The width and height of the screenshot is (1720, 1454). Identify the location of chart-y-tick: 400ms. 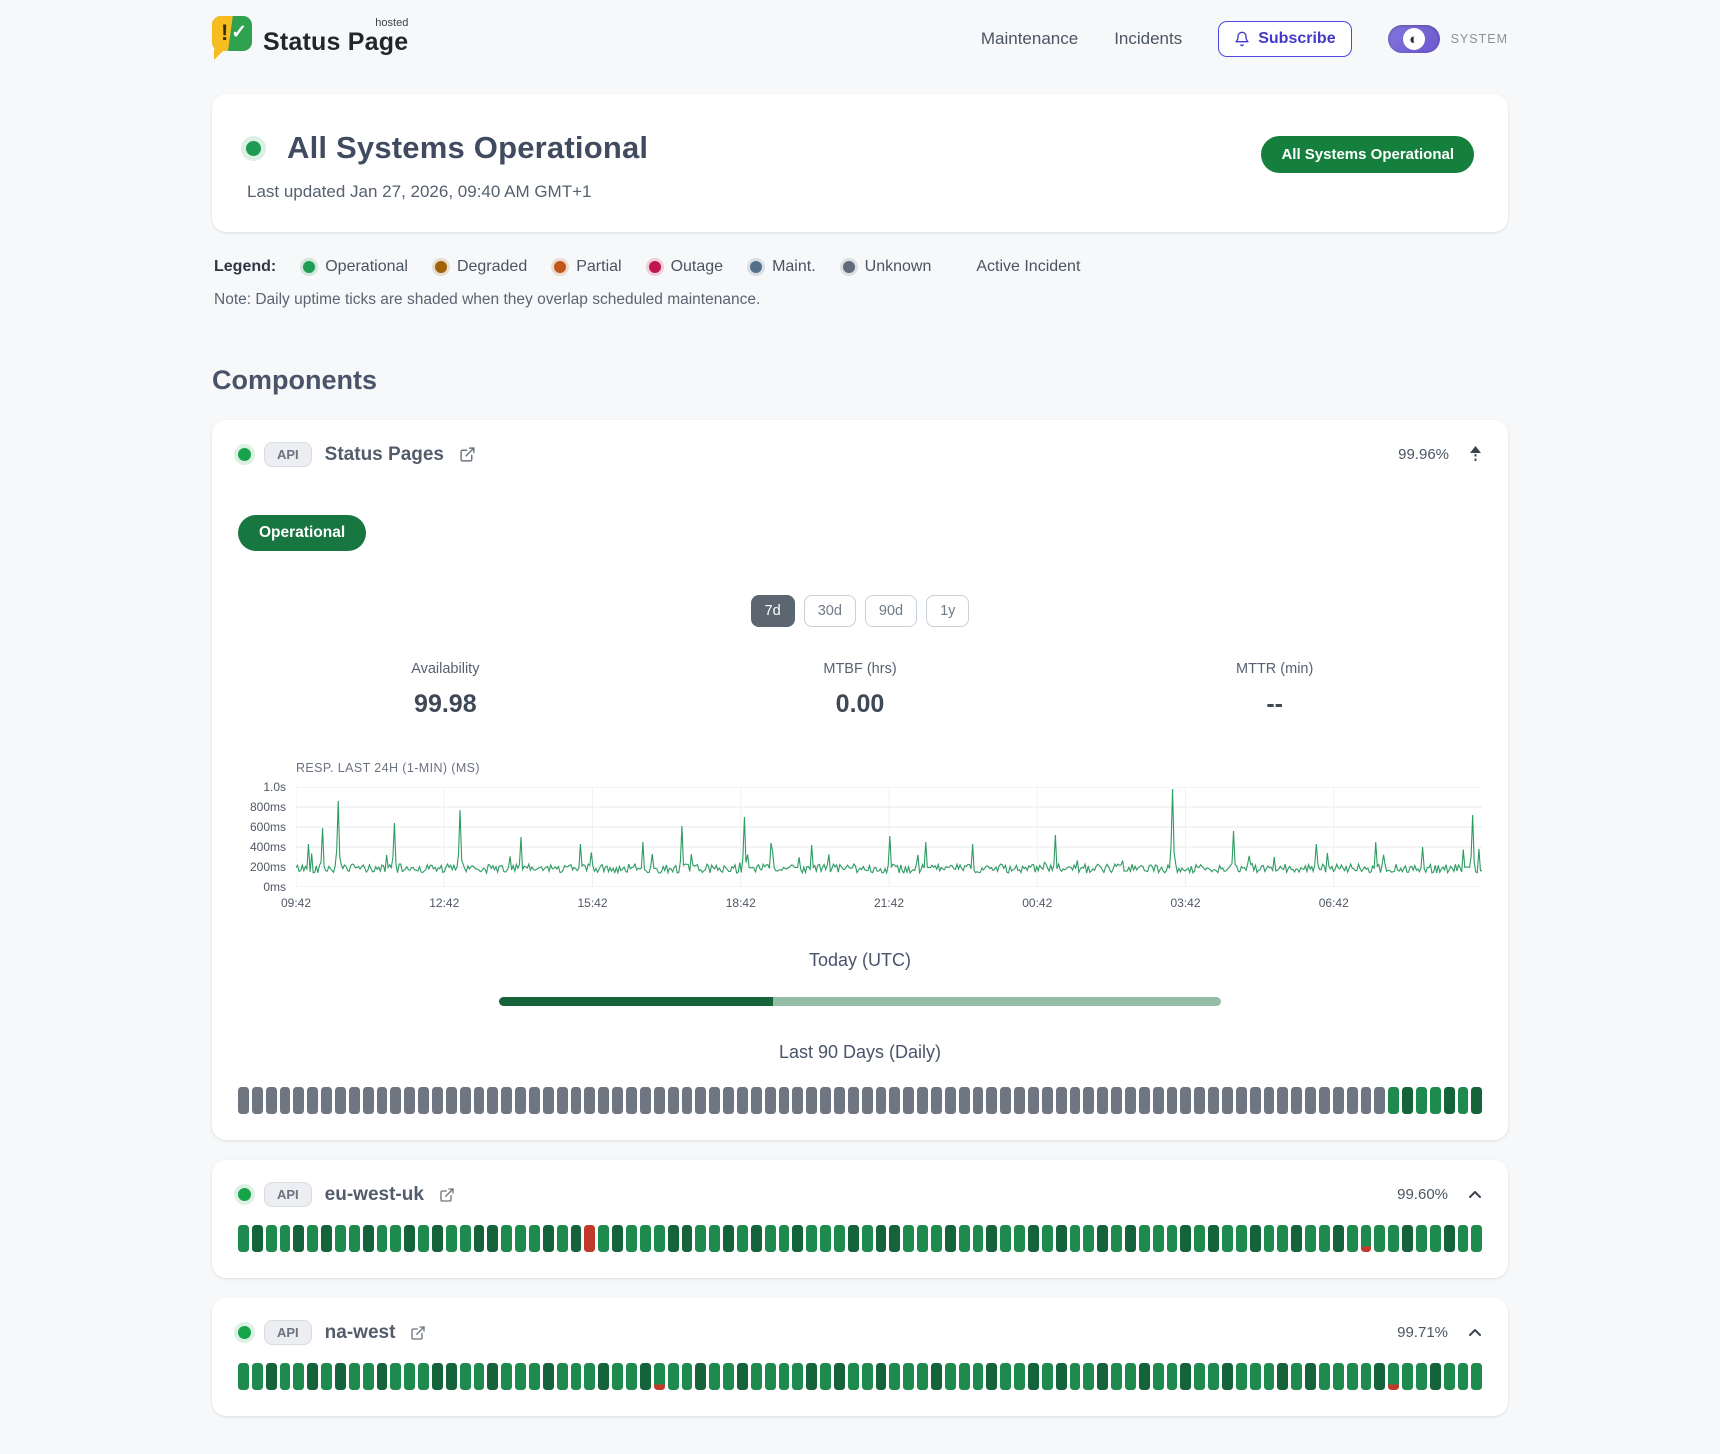
(267, 847).